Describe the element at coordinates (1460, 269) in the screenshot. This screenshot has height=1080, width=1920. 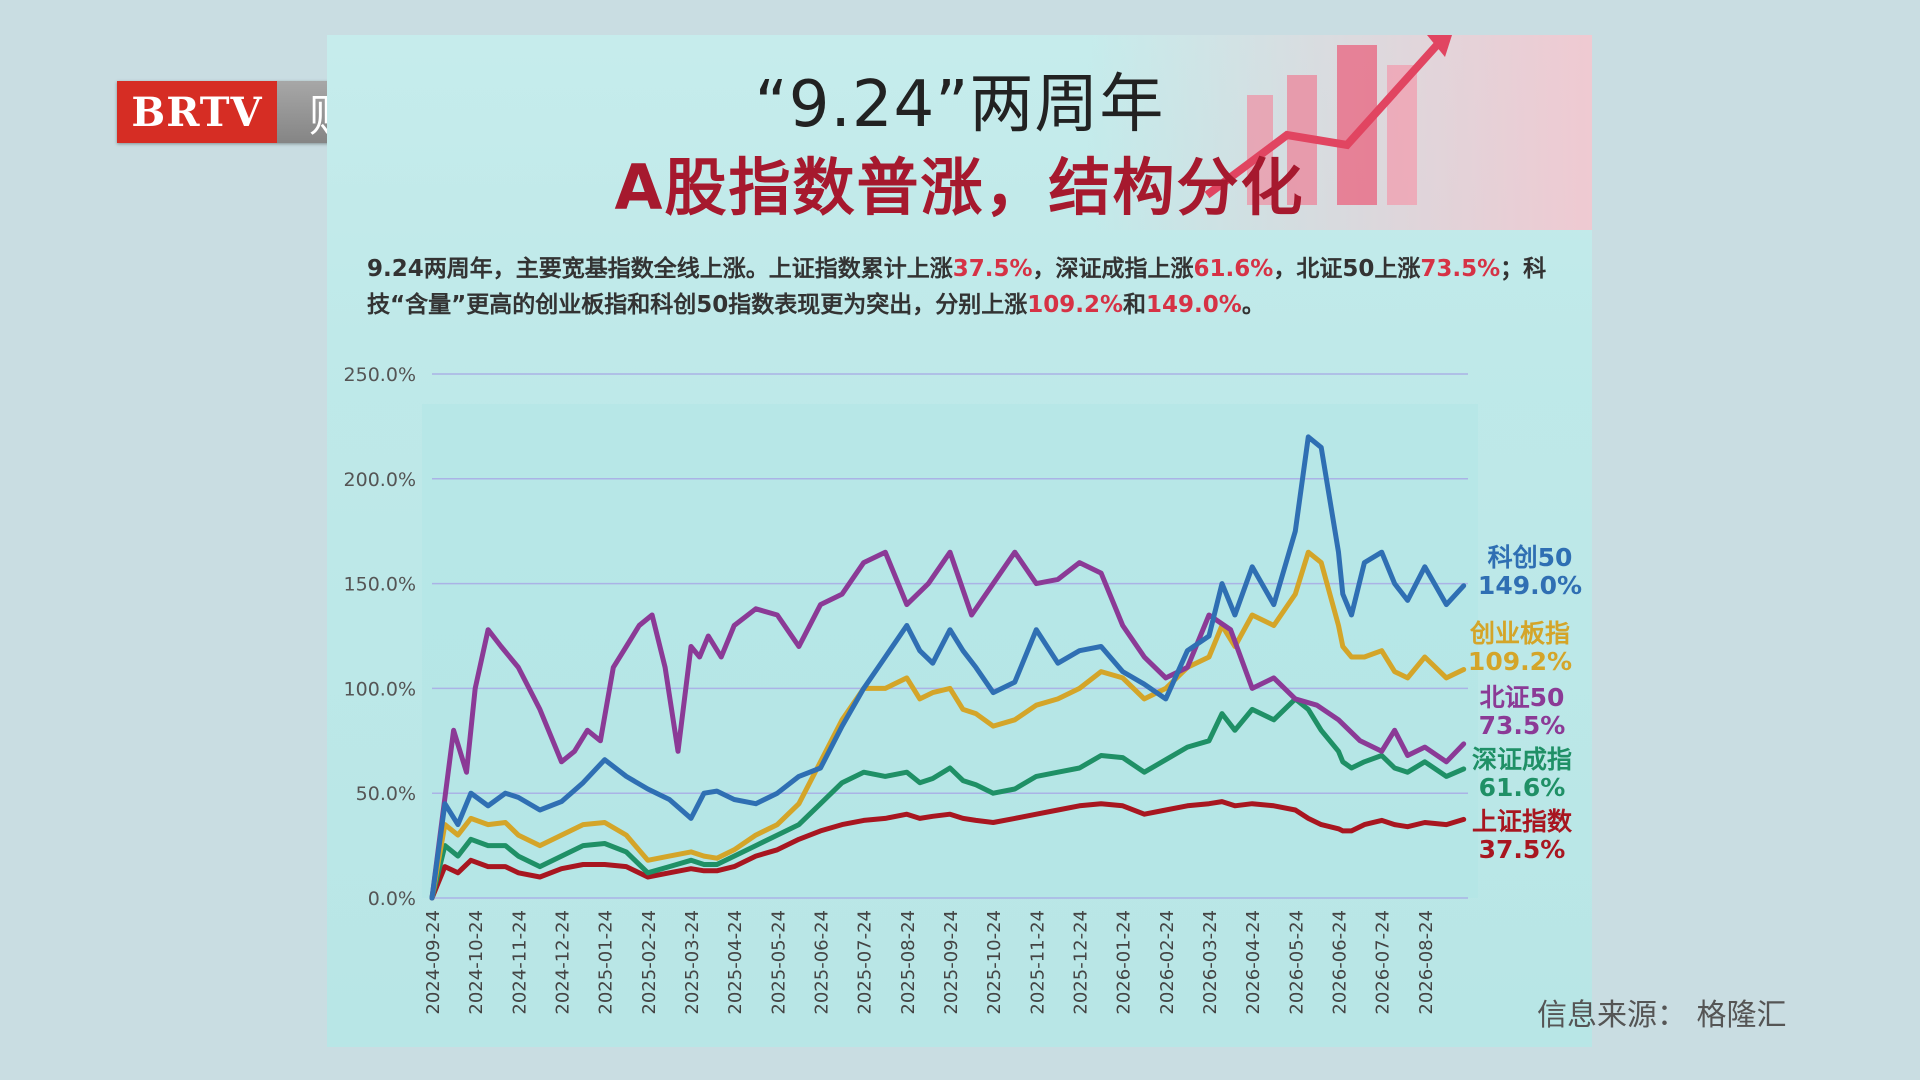
I see `summary-value: 73.5%` at that location.